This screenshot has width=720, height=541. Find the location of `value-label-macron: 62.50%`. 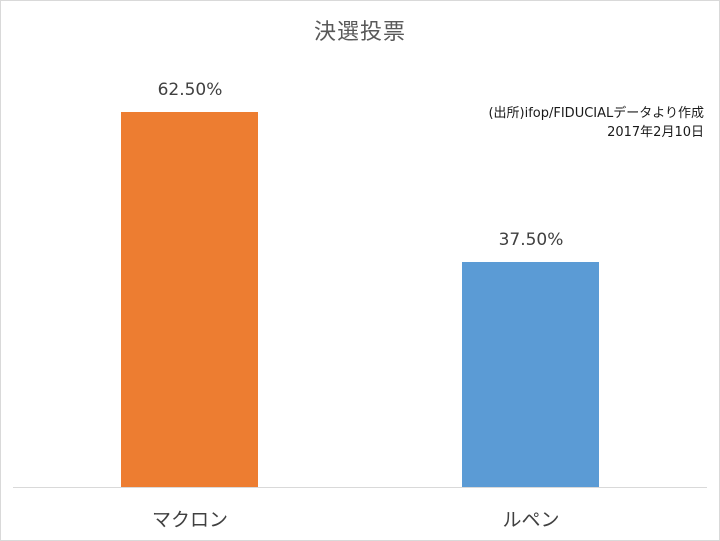

value-label-macron: 62.50% is located at coordinates (190, 90).